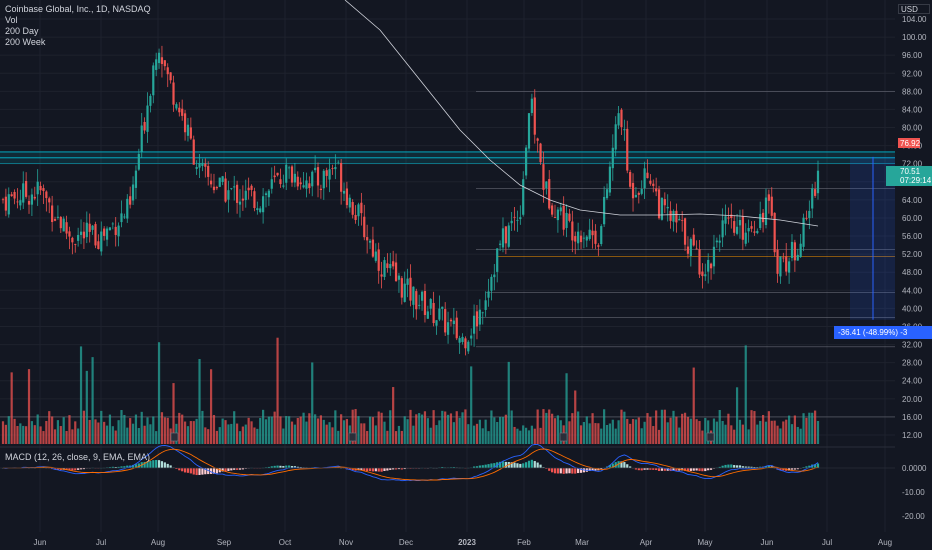 The width and height of the screenshot is (932, 550). I want to click on legend-vol: Vol, so click(11, 20).